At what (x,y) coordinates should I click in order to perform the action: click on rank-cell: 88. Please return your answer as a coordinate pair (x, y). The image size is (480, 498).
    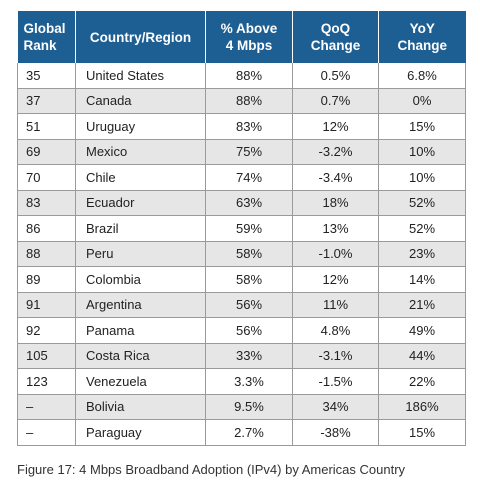
    Looking at the image, I should click on (46, 254).